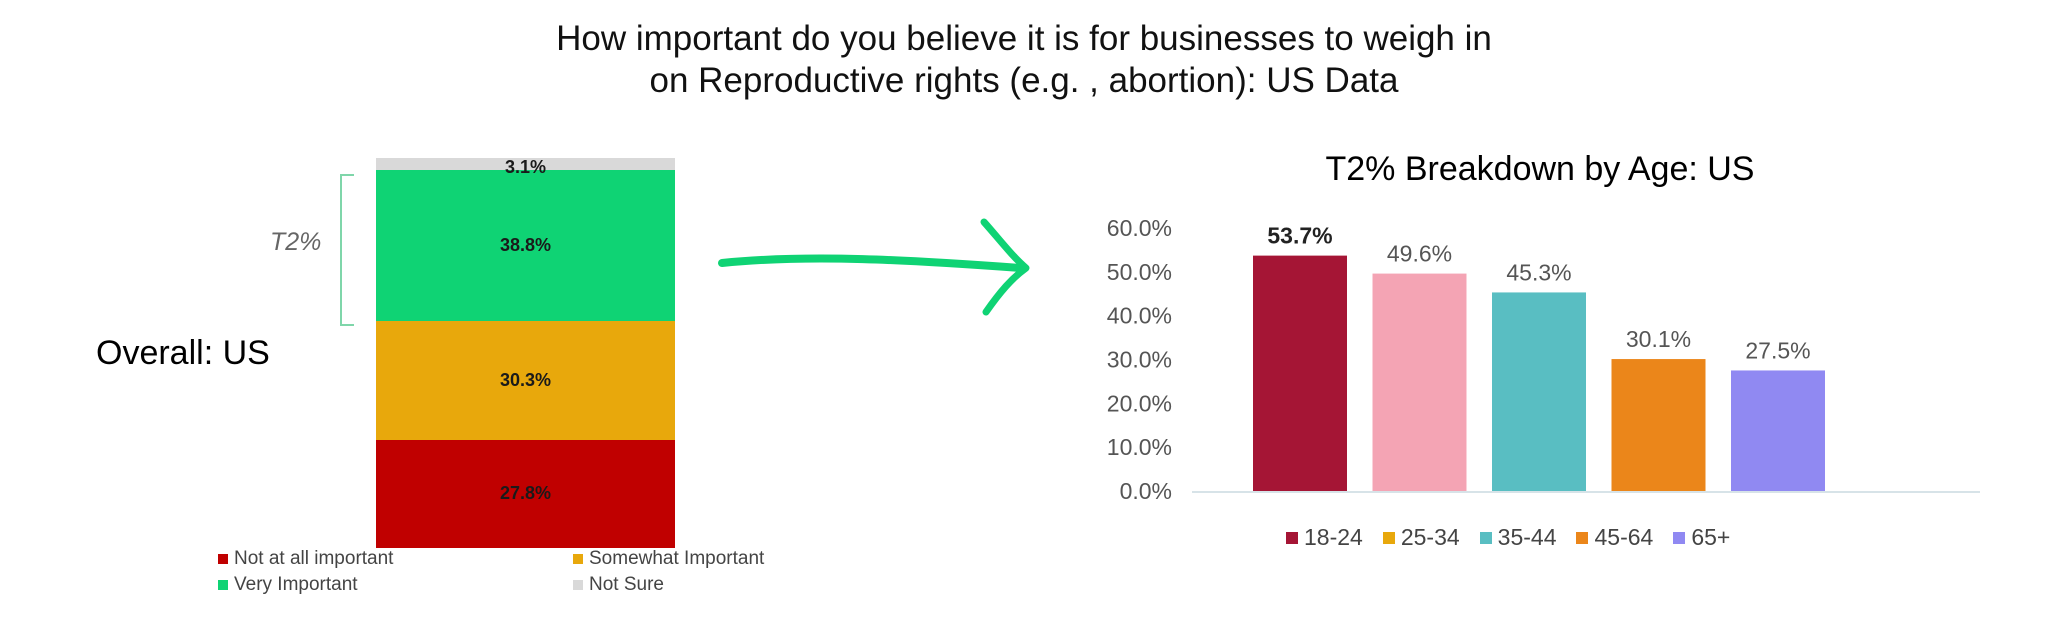 The image size is (2048, 624). I want to click on stack-segment-label: 27.8%, so click(525, 493).